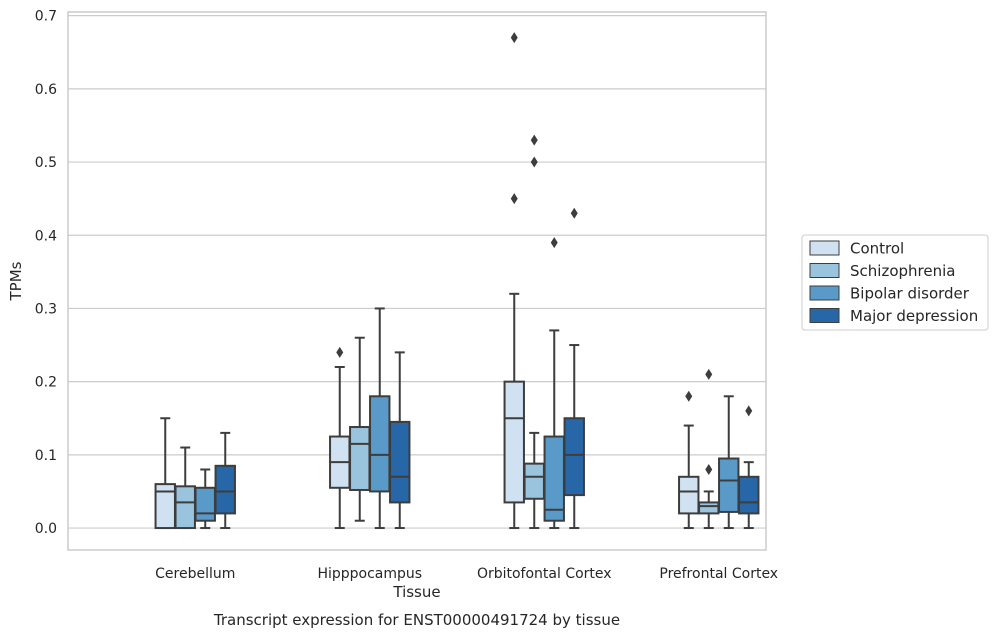 The image size is (997, 637). What do you see at coordinates (46, 383) in the screenshot?
I see `y-tick-label: 0.2` at bounding box center [46, 383].